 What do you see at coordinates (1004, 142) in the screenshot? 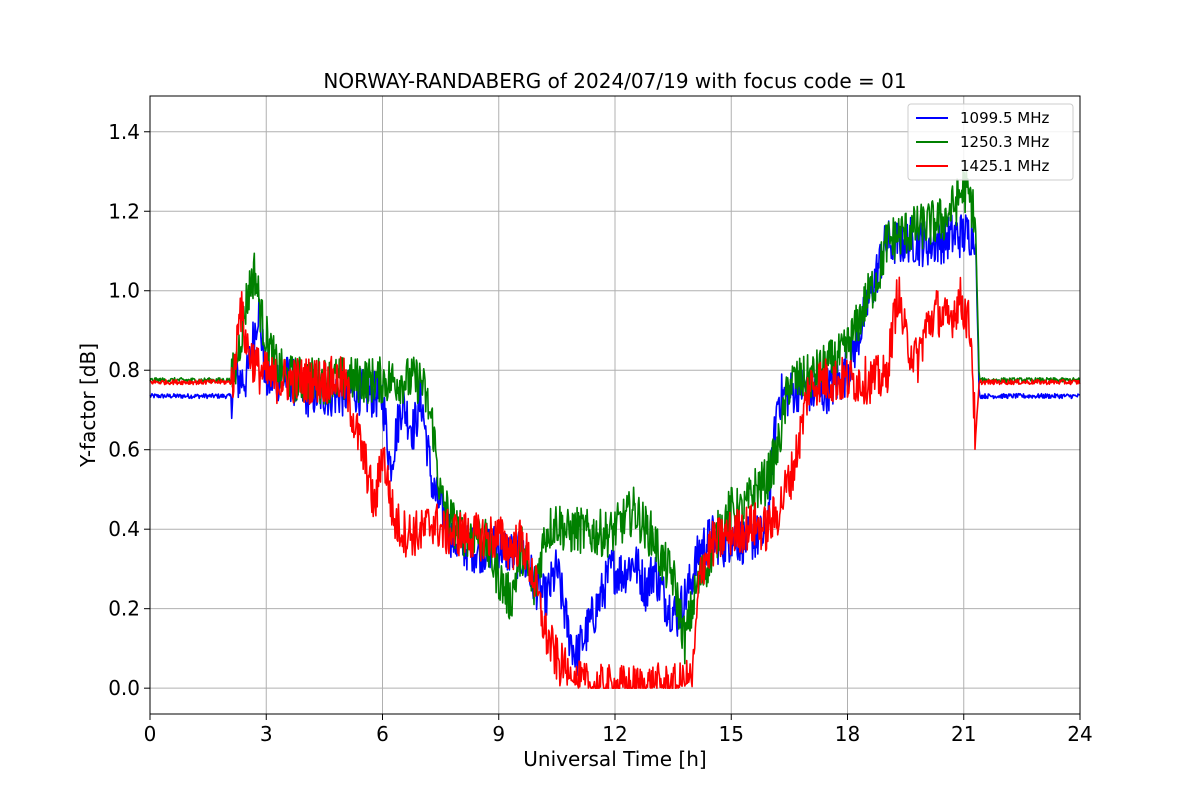
I see `legend-label: 1250.3 MHz` at bounding box center [1004, 142].